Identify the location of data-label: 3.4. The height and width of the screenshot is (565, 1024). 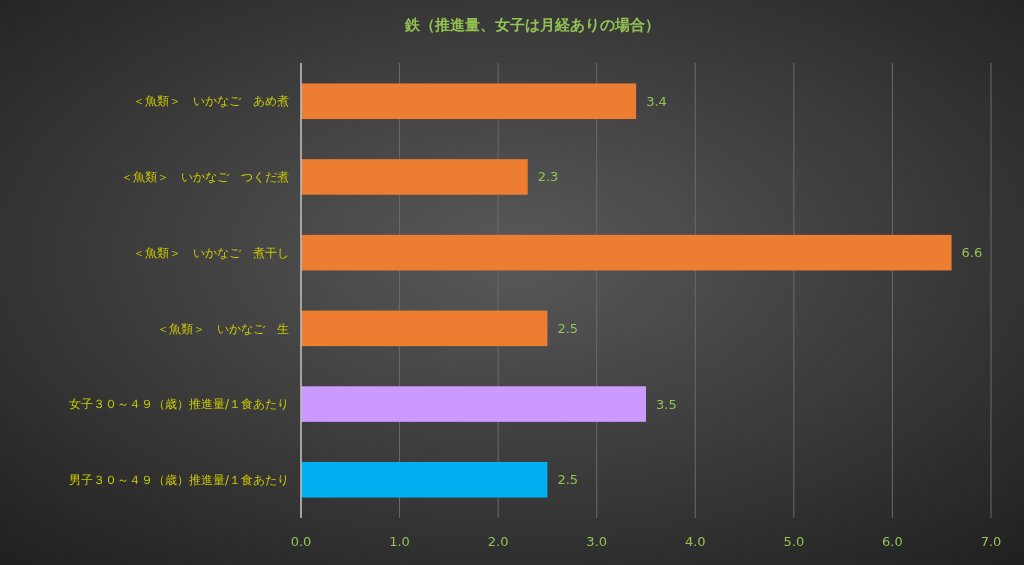
(656, 101).